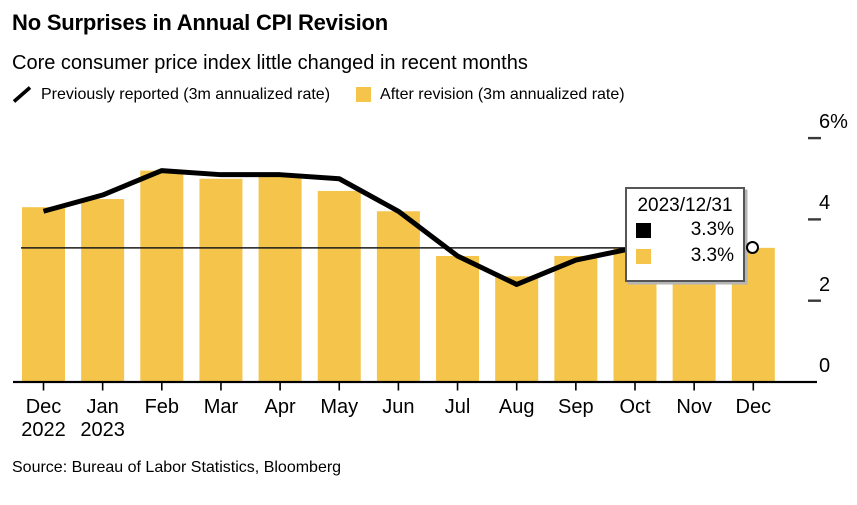  I want to click on y-axis-label-2: 2, so click(825, 284).